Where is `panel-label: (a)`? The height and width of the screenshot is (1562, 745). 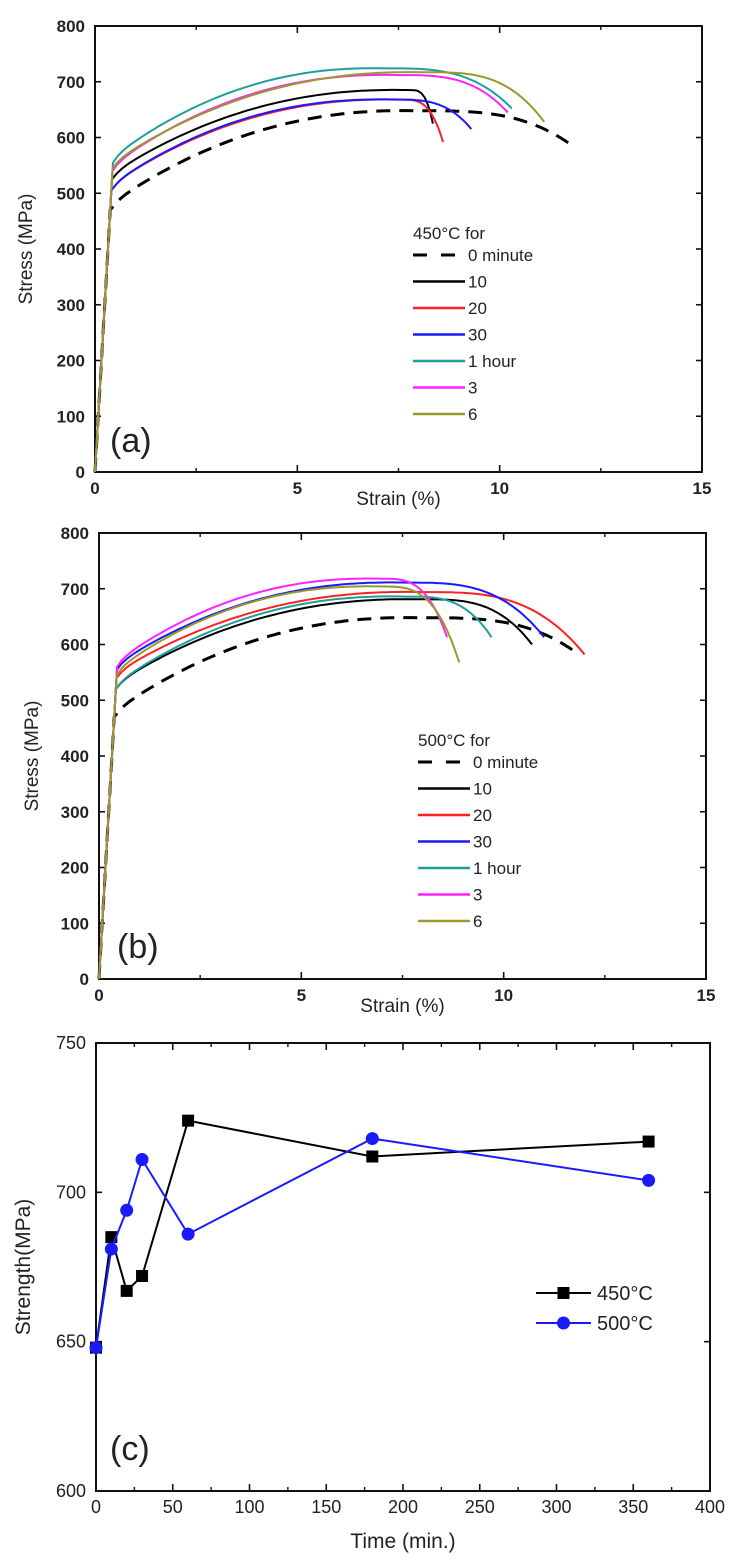 panel-label: (a) is located at coordinates (131, 441).